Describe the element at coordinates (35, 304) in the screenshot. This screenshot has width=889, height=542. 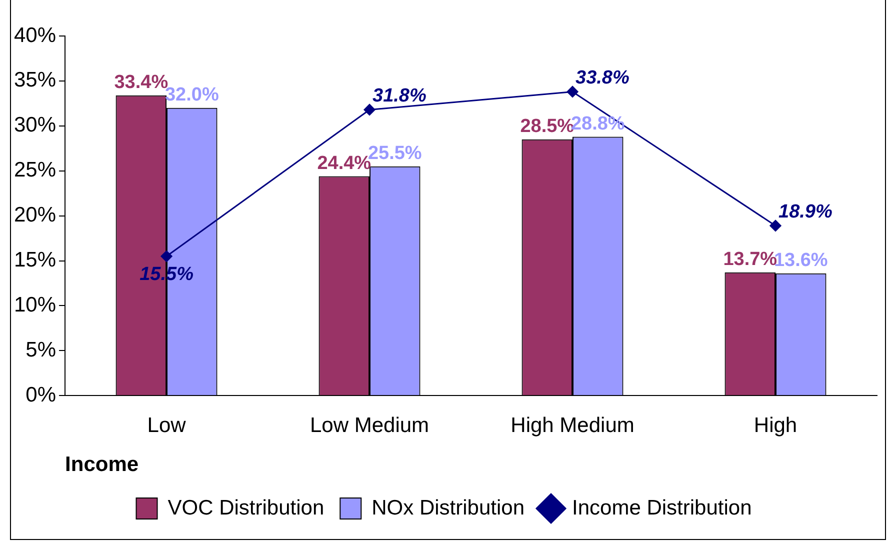
I see `y-tick-label: 10%` at that location.